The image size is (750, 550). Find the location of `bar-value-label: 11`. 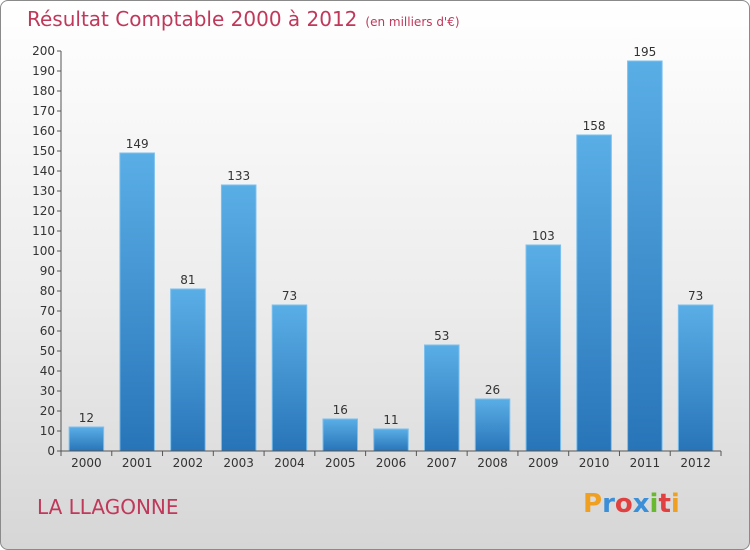

bar-value-label: 11 is located at coordinates (390, 420).